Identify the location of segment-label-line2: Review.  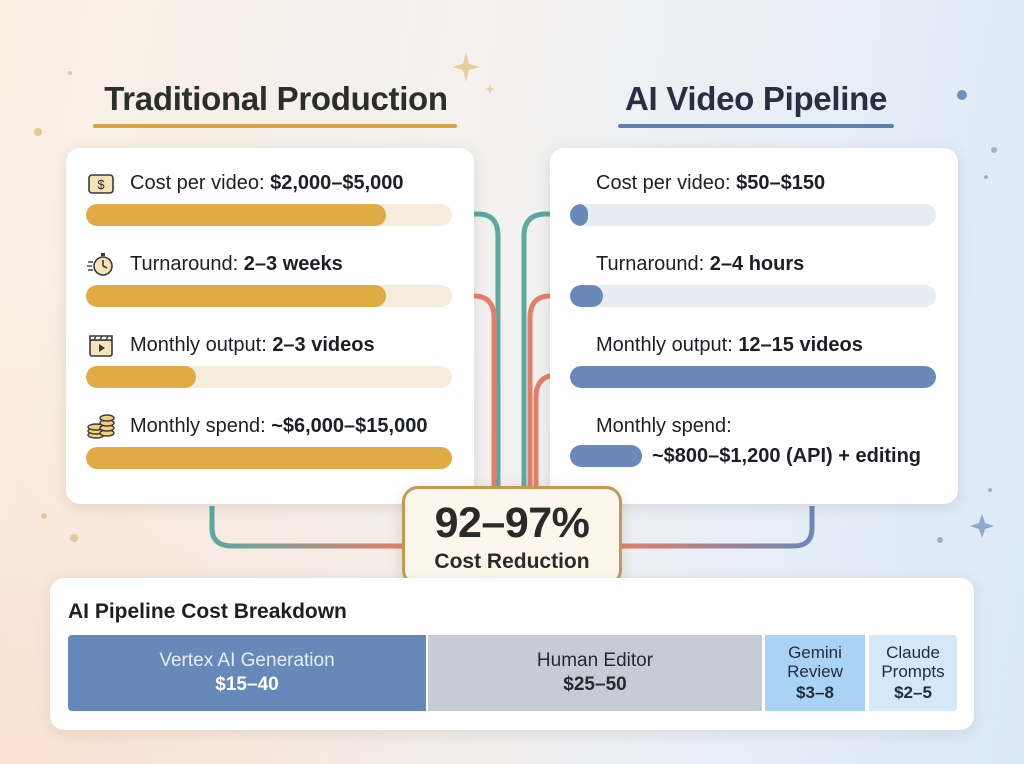
(815, 672).